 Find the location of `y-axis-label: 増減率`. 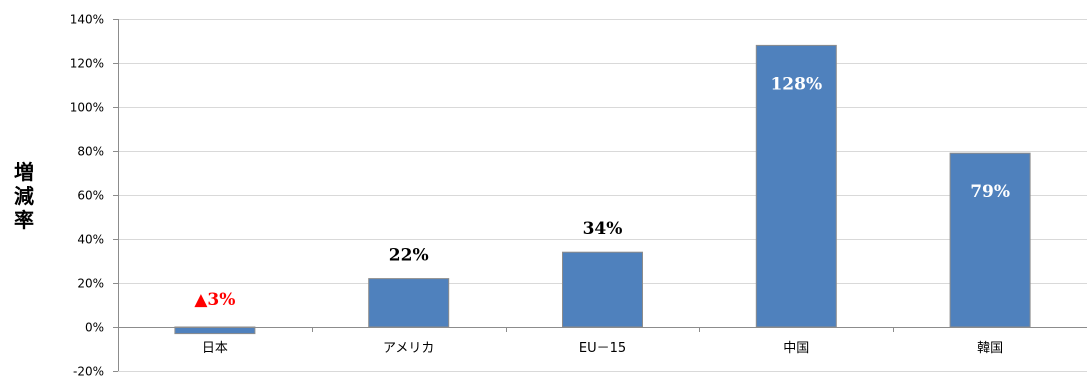

y-axis-label: 増減率 is located at coordinates (24, 196).